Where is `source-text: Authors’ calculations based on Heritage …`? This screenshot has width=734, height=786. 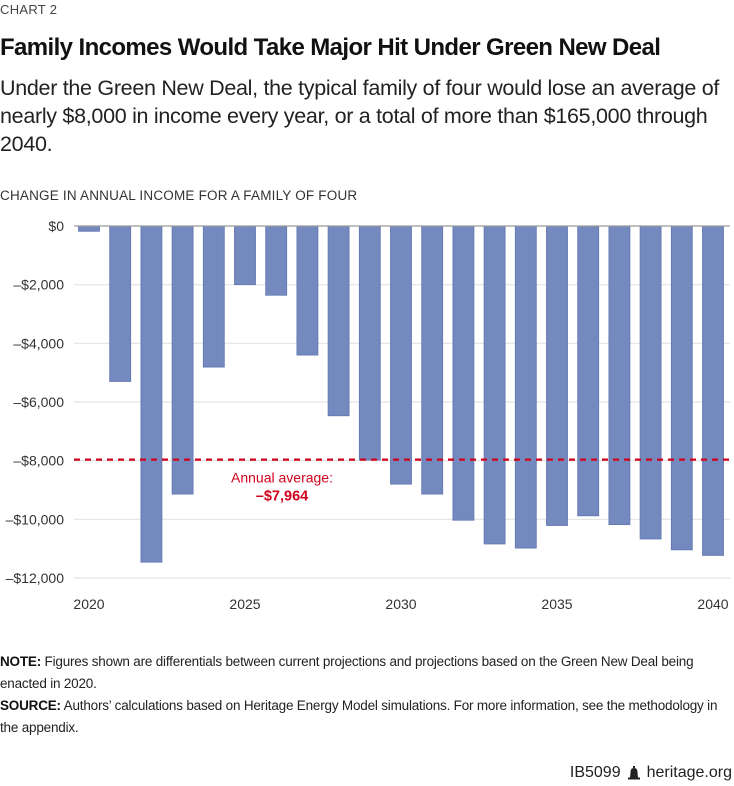 source-text: Authors’ calculations based on Heritage … is located at coordinates (359, 716).